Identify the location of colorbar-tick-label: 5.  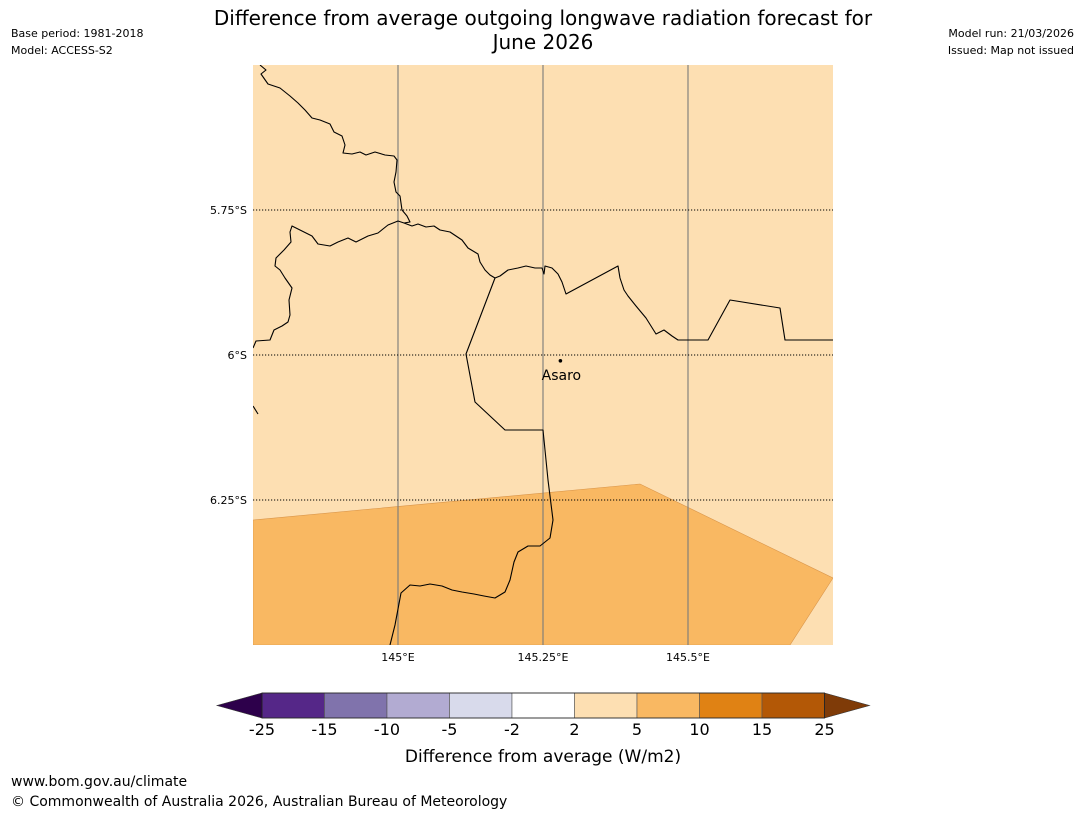
(637, 729).